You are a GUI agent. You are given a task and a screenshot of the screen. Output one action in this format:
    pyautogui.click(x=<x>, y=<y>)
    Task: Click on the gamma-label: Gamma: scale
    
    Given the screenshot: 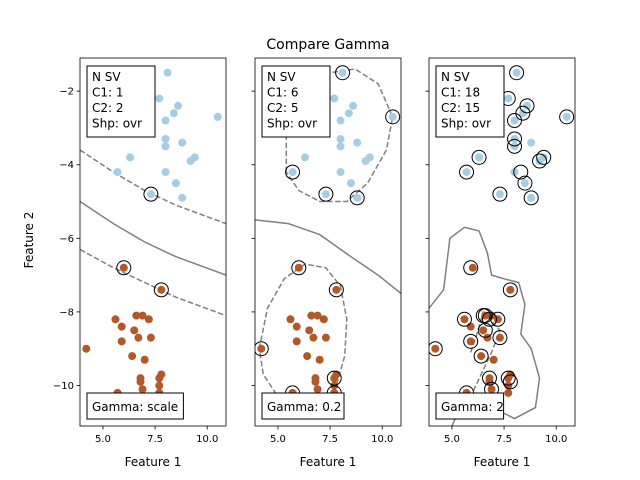 What is the action you would take?
    pyautogui.click(x=135, y=407)
    